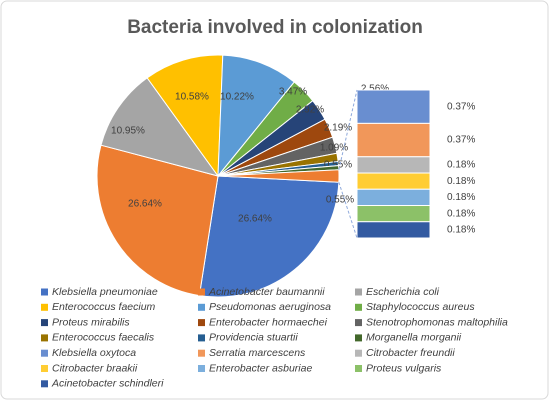 The image size is (550, 406). I want to click on legend-label: Providencia stuartii, so click(253, 338).